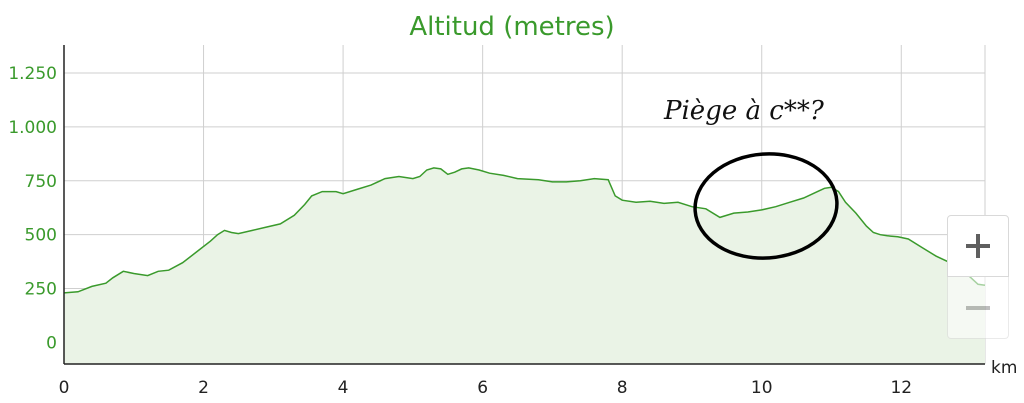 Image resolution: width=1024 pixels, height=403 pixels. Describe the element at coordinates (32, 74) in the screenshot. I see `y-tick-label: 1.250` at that location.